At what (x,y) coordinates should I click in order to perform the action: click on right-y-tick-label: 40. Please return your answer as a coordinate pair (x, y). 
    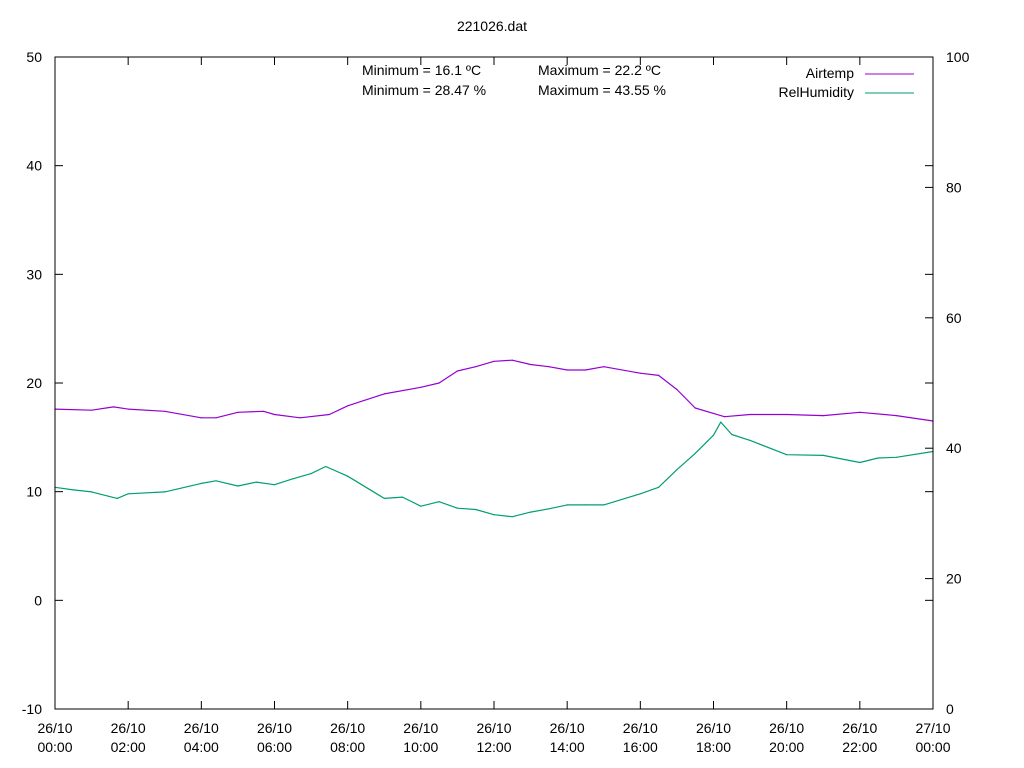
    Looking at the image, I should click on (954, 448).